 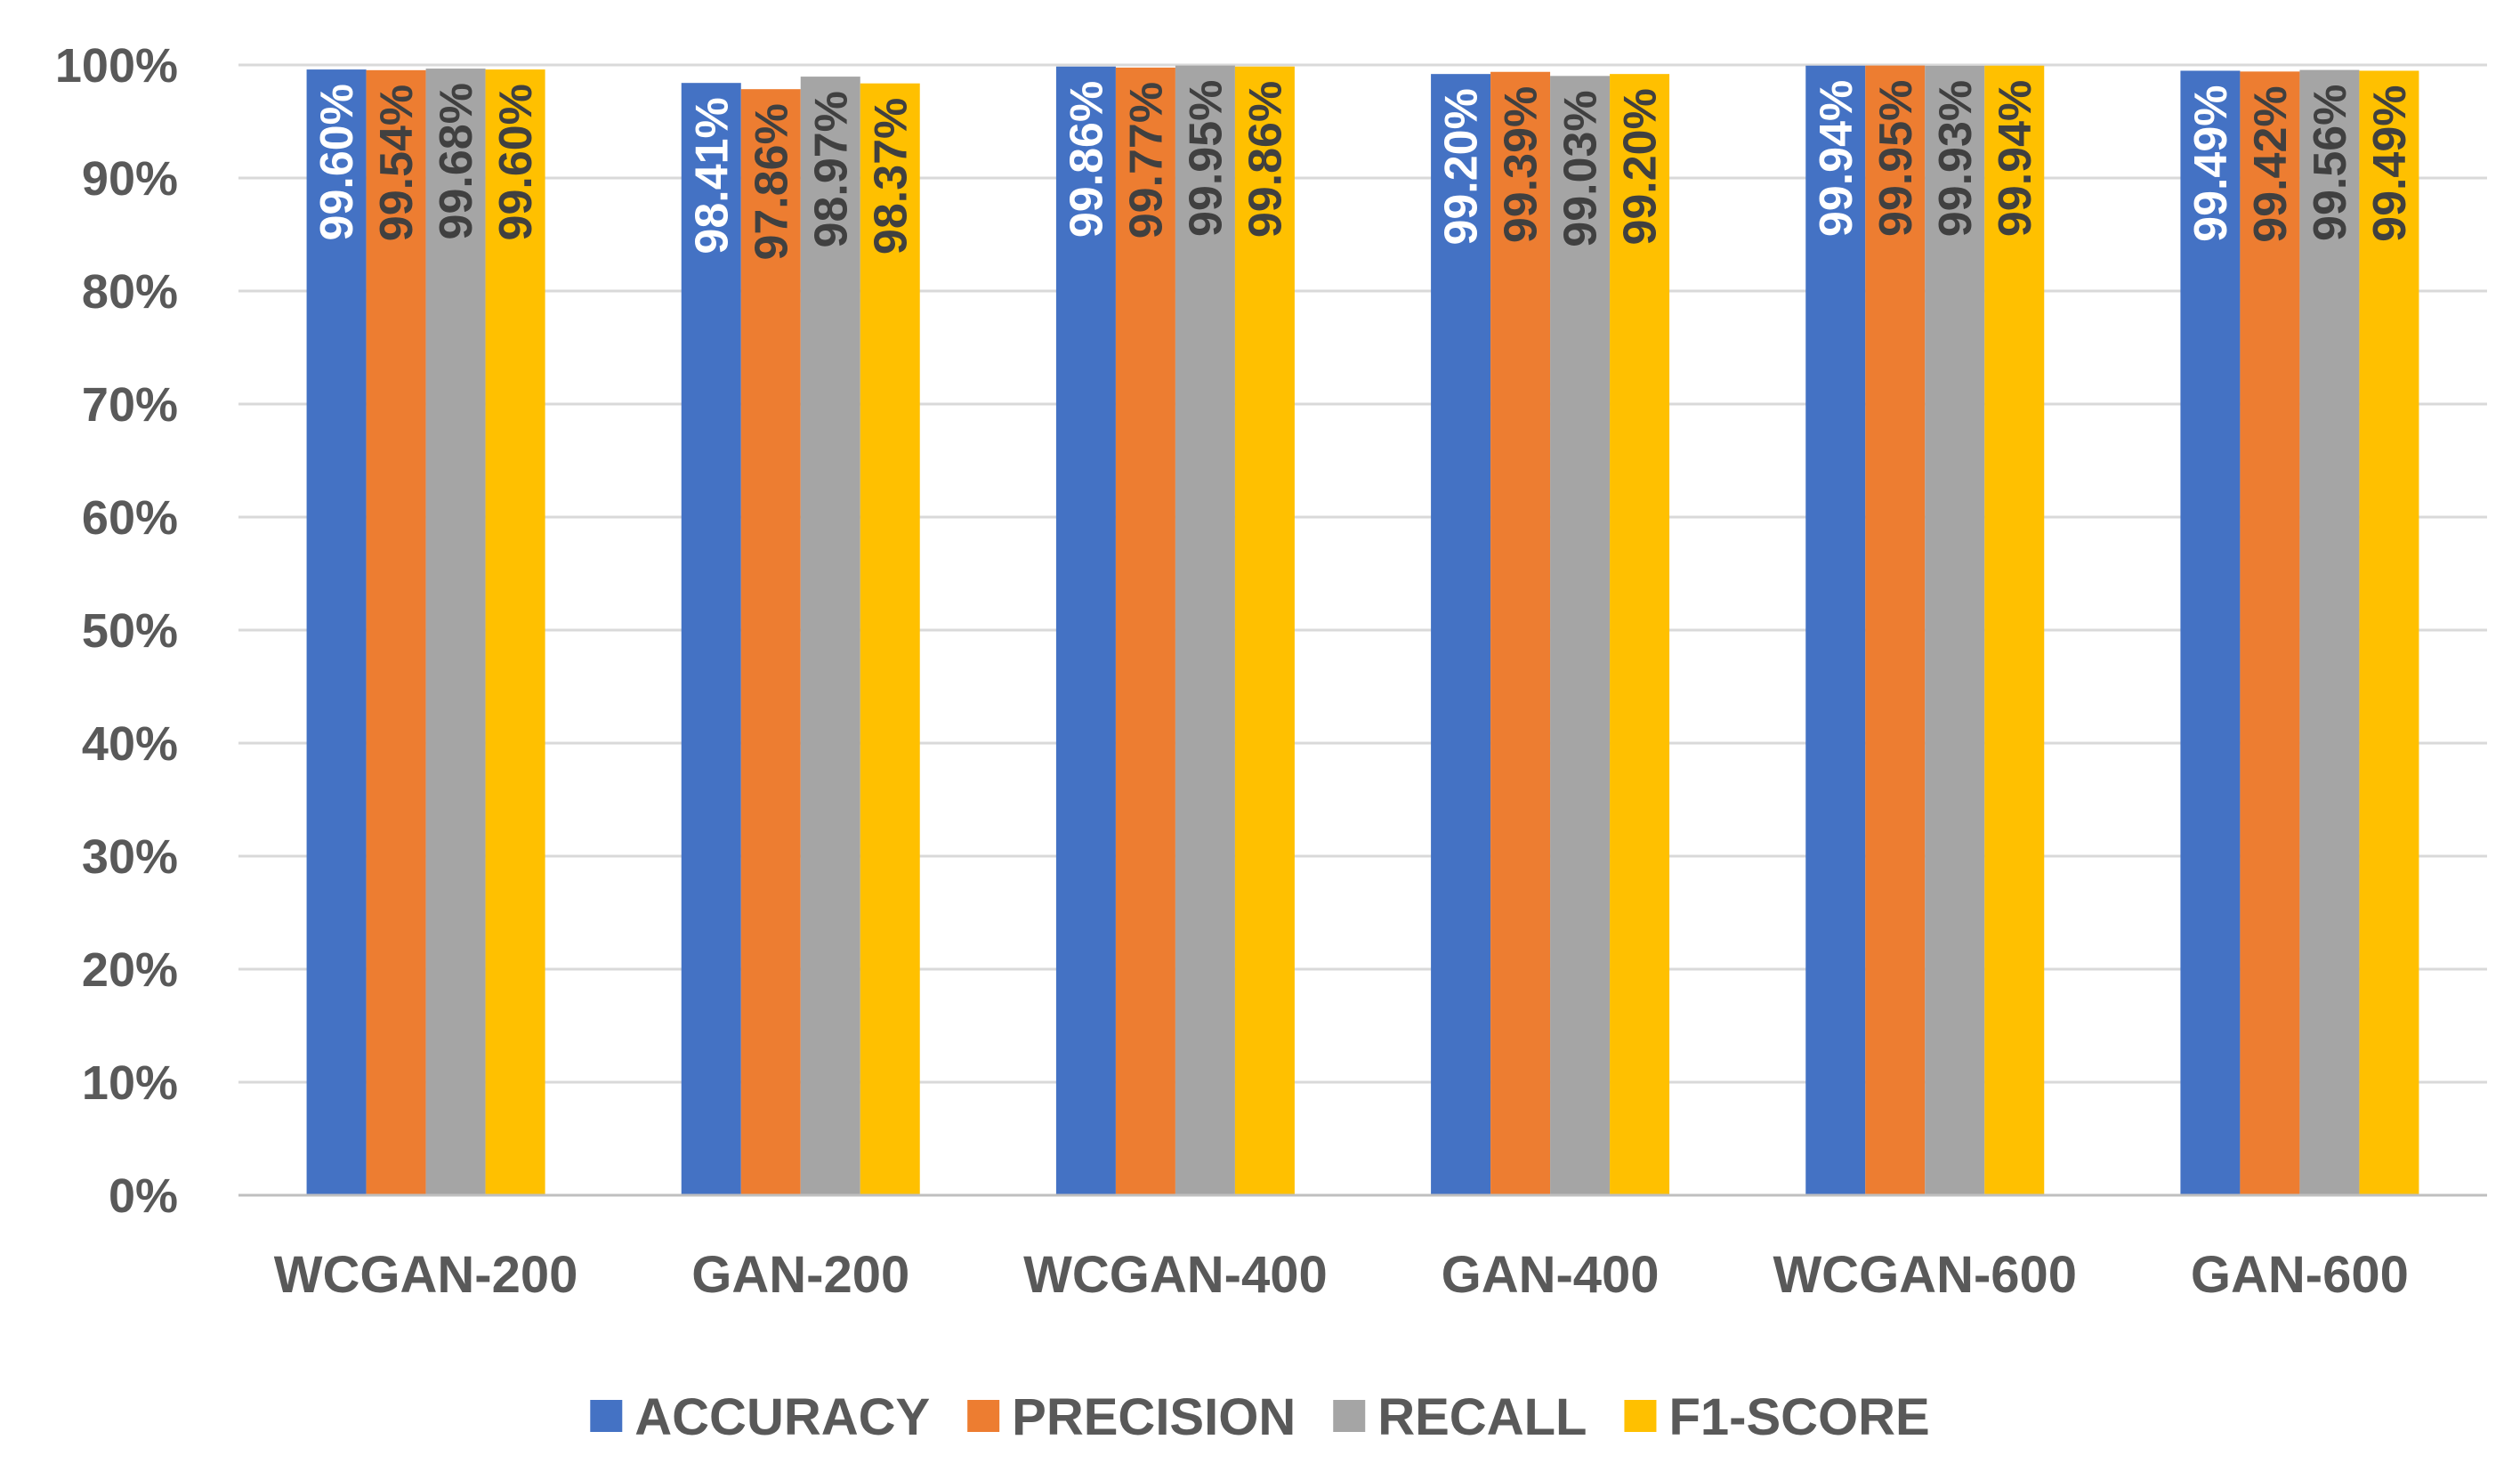 I want to click on legend-item-accuracy: ACCURACY, so click(x=760, y=1417).